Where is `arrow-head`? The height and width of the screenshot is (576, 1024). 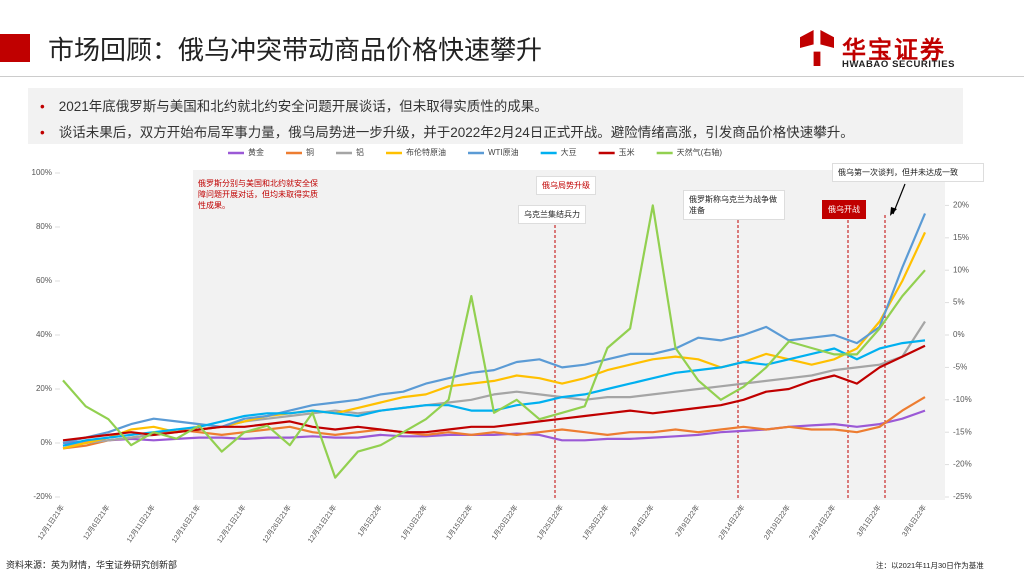
arrow-head is located at coordinates (893, 211).